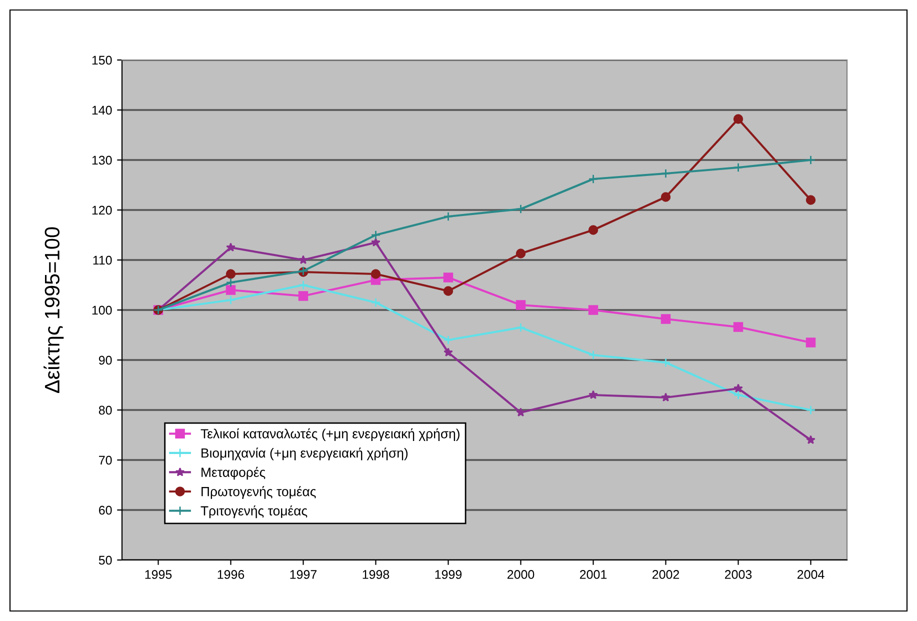 The image size is (917, 621). Describe the element at coordinates (105, 410) in the screenshot. I see `y-tick-label: 80` at that location.